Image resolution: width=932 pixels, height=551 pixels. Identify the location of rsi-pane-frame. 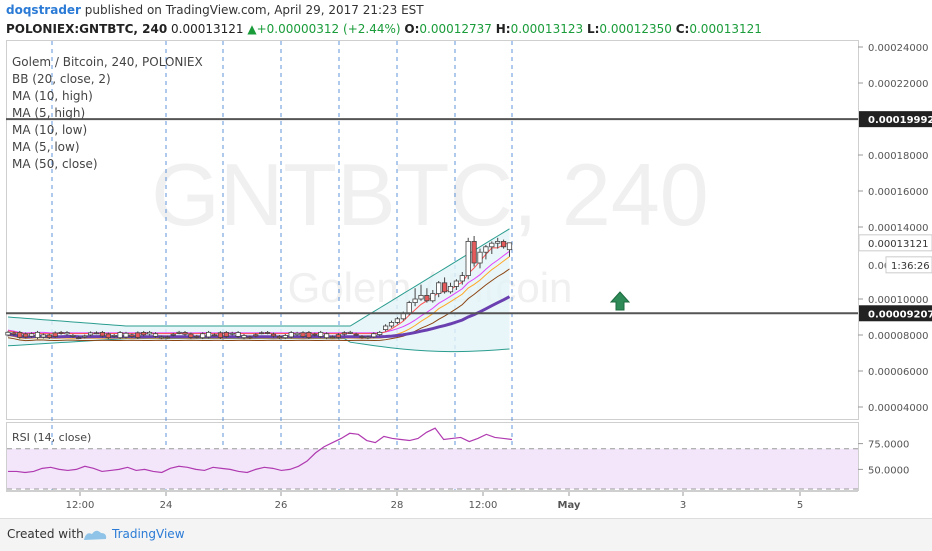
(432, 456).